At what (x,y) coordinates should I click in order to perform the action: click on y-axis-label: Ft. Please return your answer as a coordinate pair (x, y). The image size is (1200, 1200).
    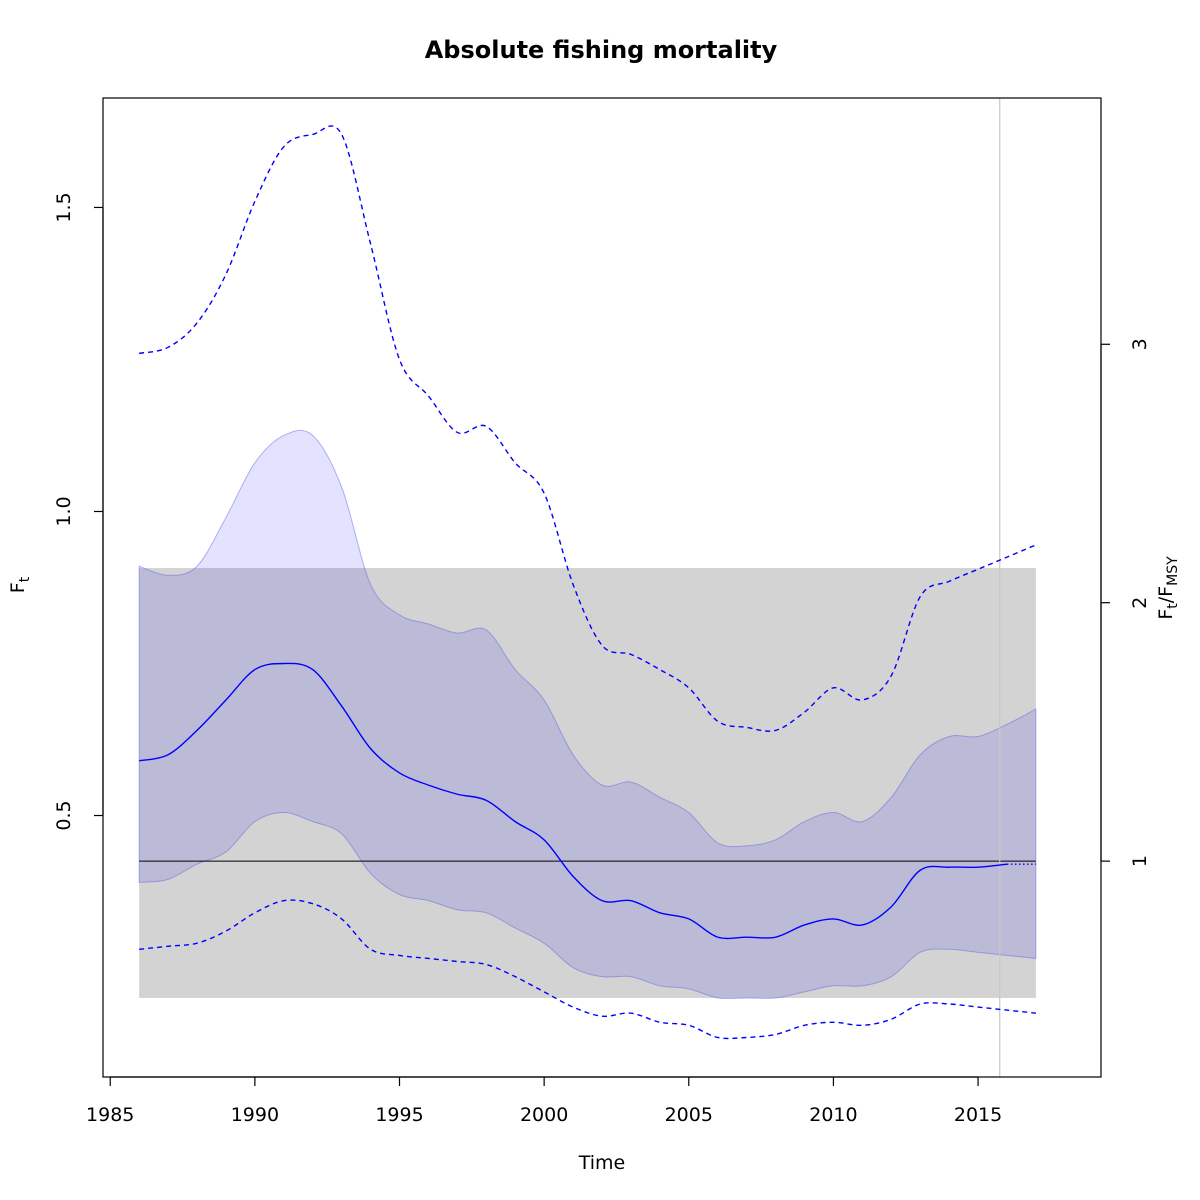
    Looking at the image, I should click on (20, 584).